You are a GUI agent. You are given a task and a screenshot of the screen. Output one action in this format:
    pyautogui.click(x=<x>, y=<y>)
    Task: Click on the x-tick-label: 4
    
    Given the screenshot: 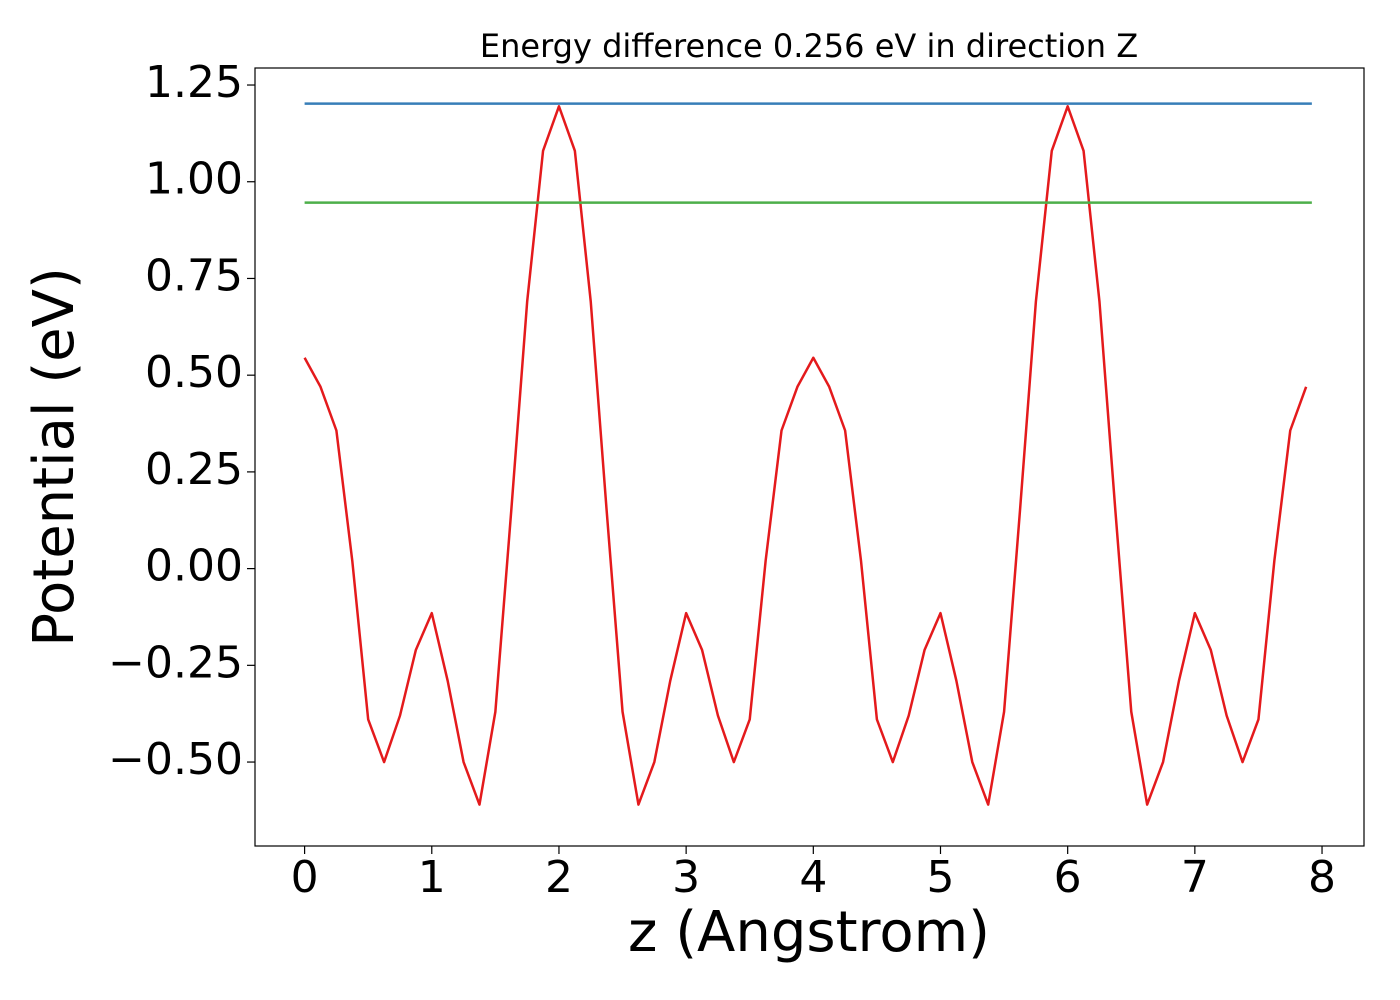 What is the action you would take?
    pyautogui.click(x=813, y=877)
    